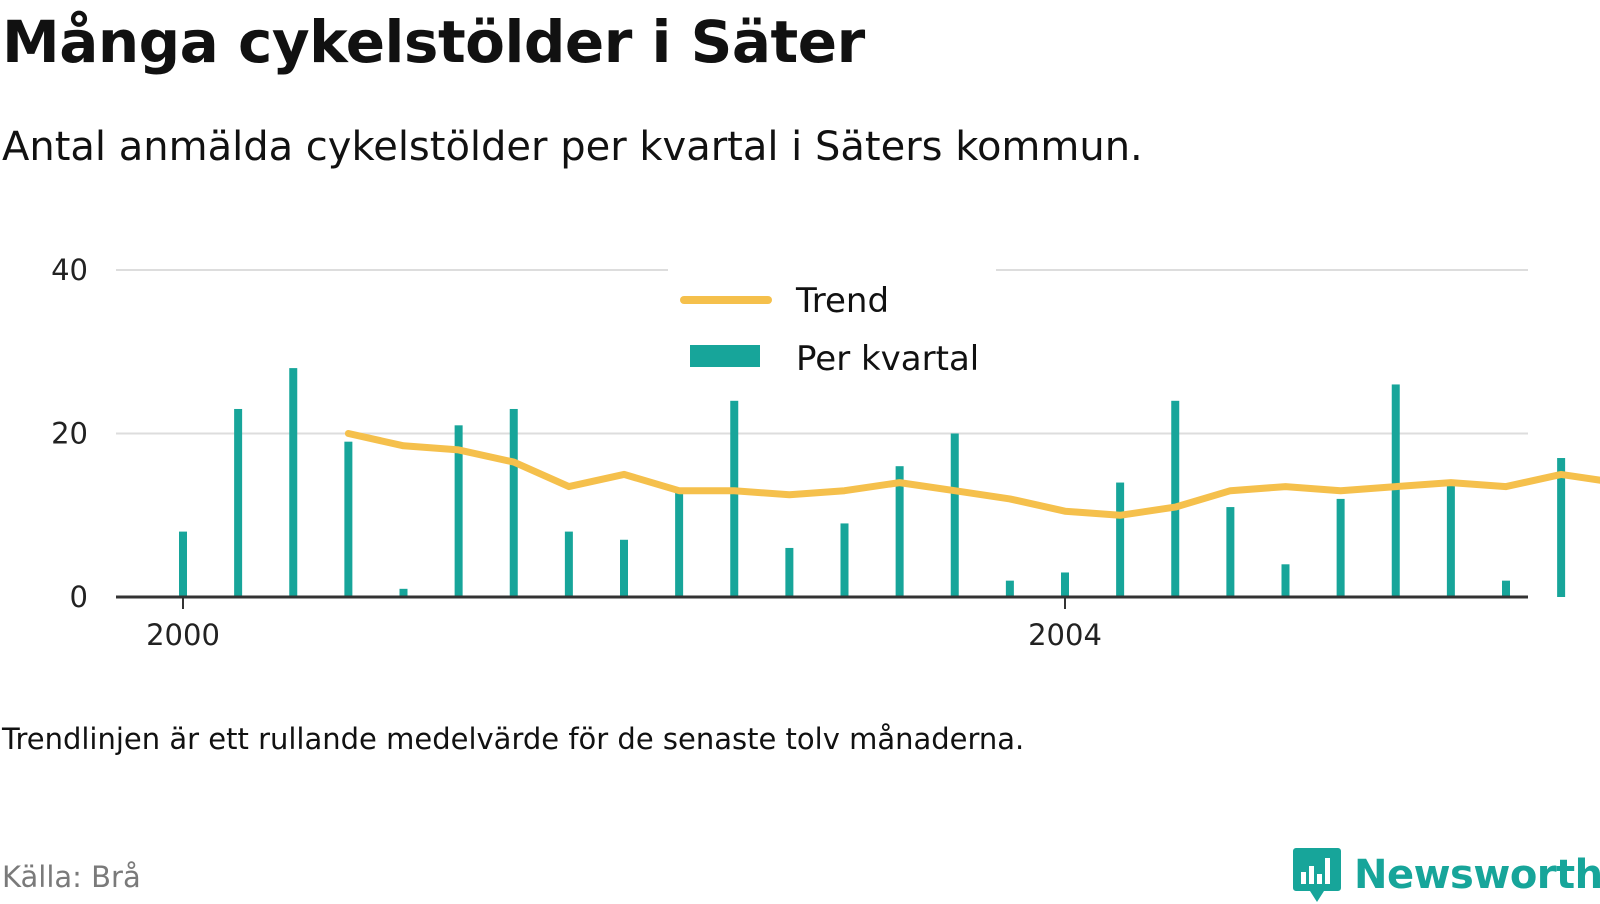  What do you see at coordinates (1317, 875) in the screenshot?
I see `newsworthy-logo-icon` at bounding box center [1317, 875].